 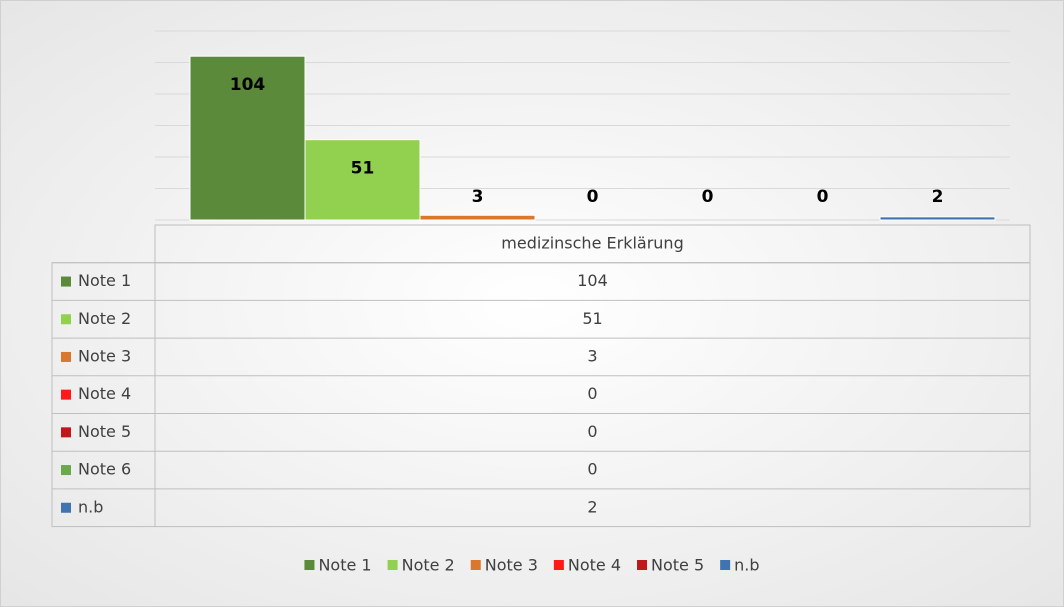 I want to click on table-value: 104, so click(x=592, y=280).